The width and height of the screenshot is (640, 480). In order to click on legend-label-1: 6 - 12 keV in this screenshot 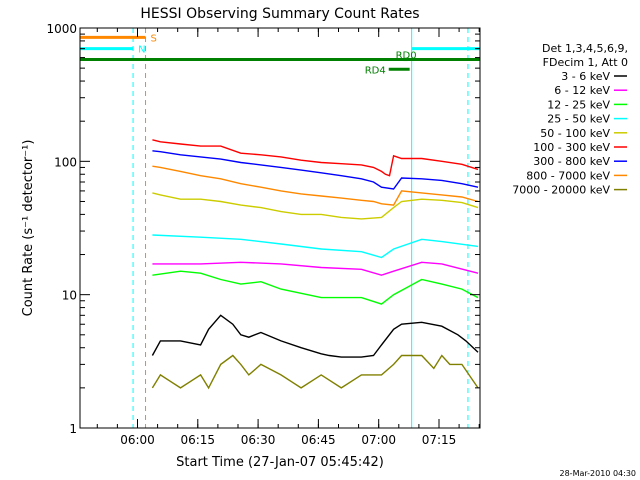, I will do `click(582, 90)`.